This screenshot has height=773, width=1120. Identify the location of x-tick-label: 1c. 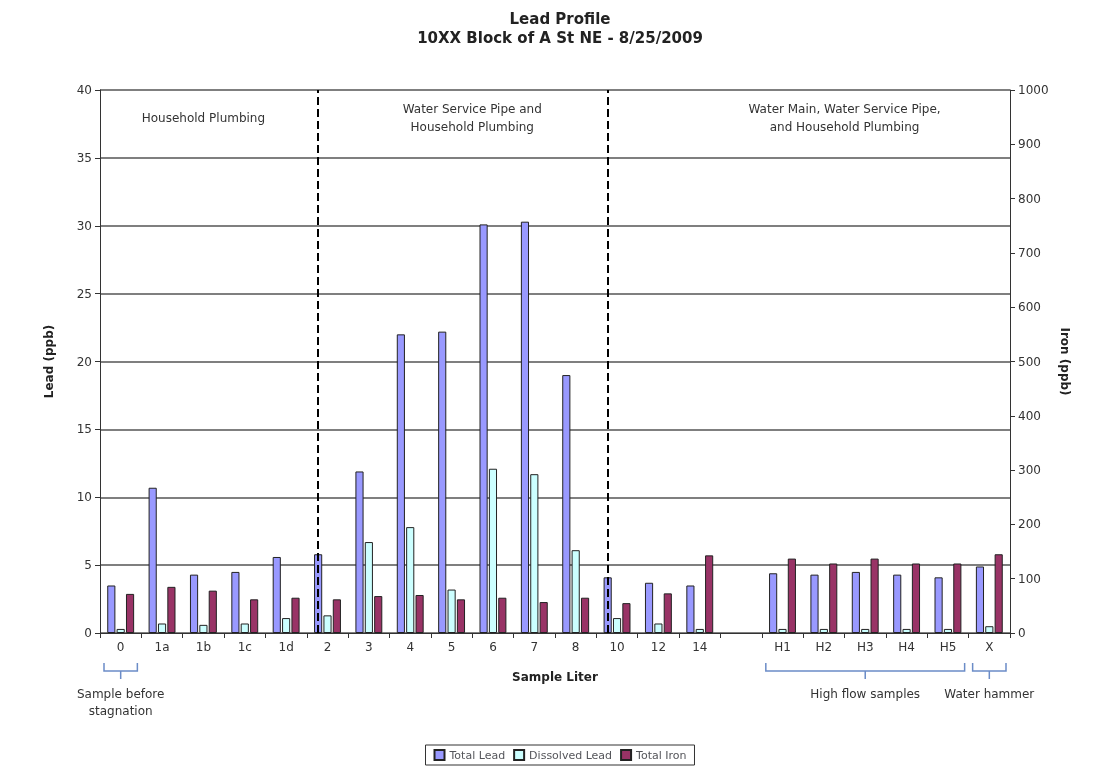
(244, 647).